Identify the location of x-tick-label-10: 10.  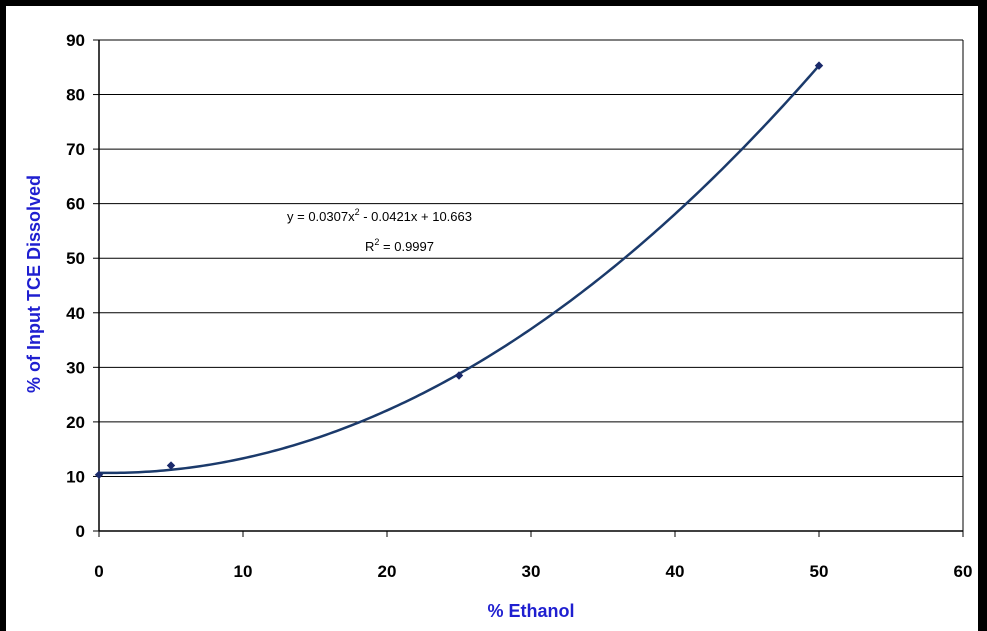
(243, 571).